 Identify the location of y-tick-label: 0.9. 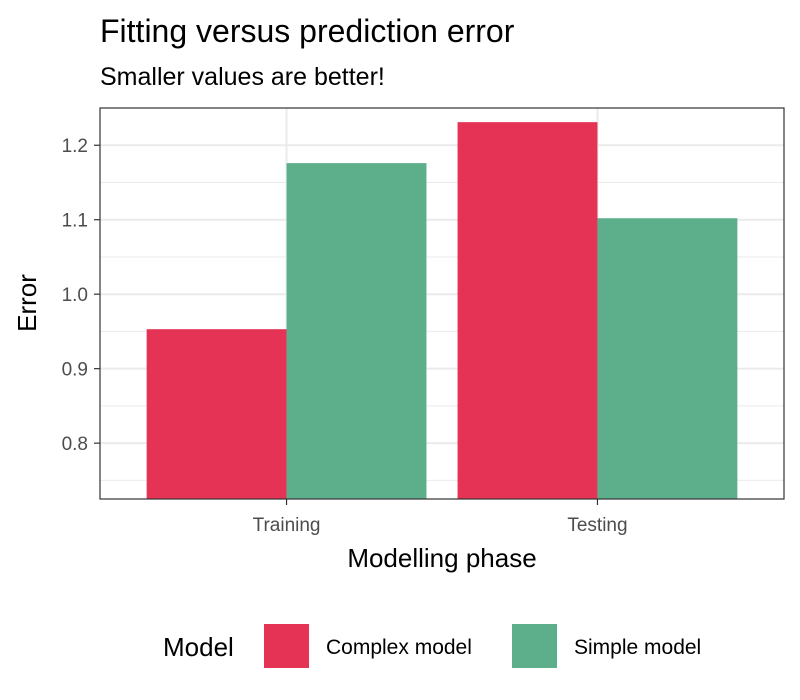
(75, 370).